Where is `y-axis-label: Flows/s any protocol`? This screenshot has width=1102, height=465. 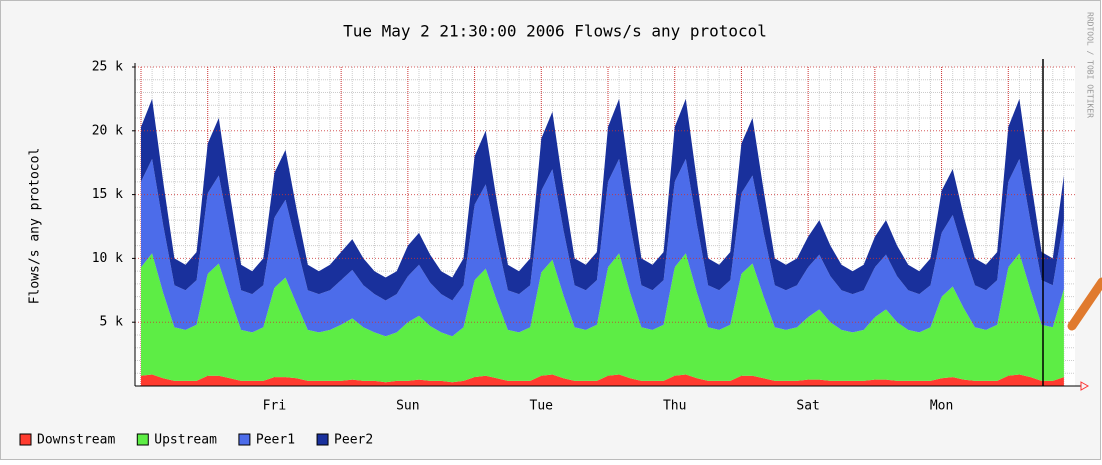 y-axis-label: Flows/s any protocol is located at coordinates (35, 226).